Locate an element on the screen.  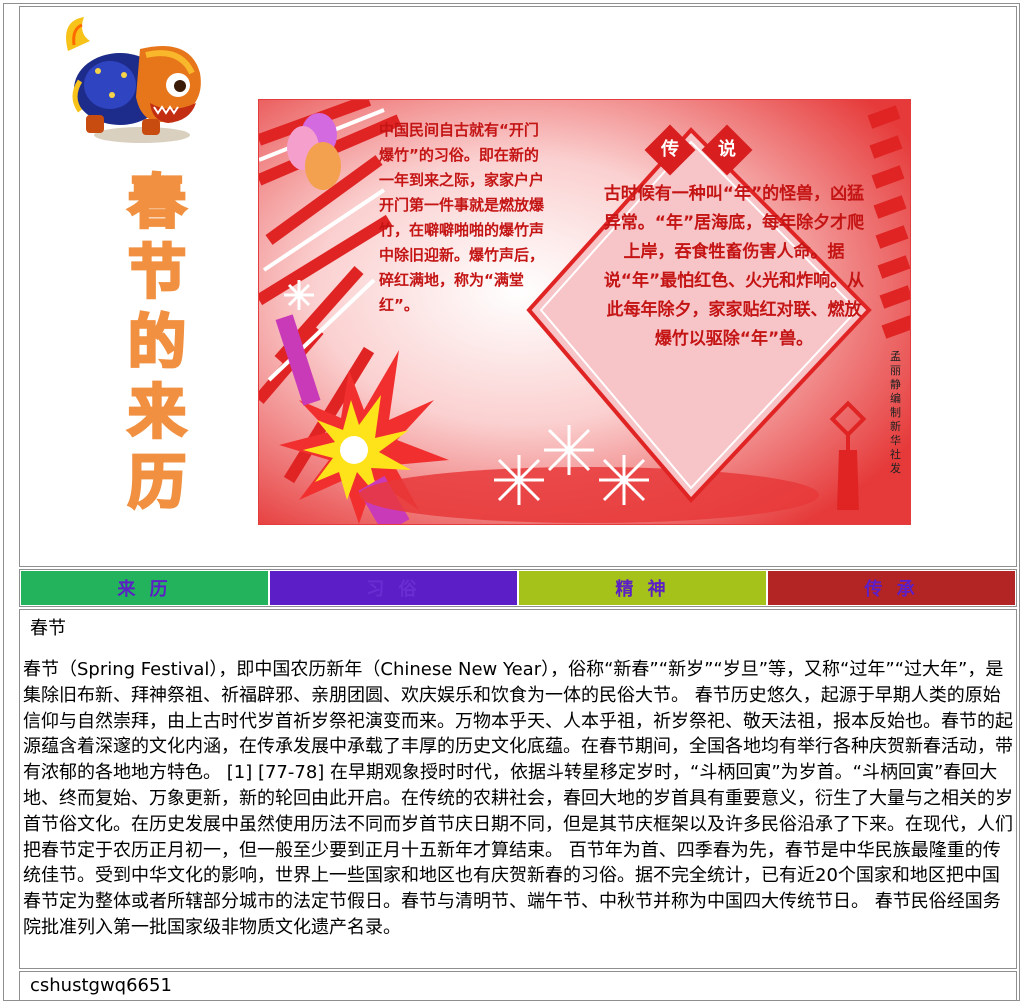
nav-item-customs: 习 俗 is located at coordinates (393, 588).